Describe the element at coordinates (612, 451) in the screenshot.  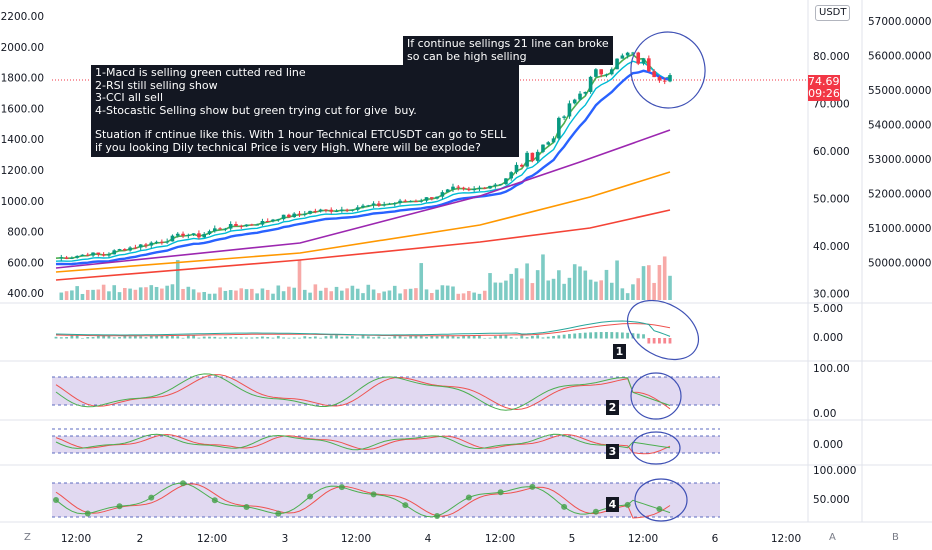
I see `badge-3: 3` at that location.